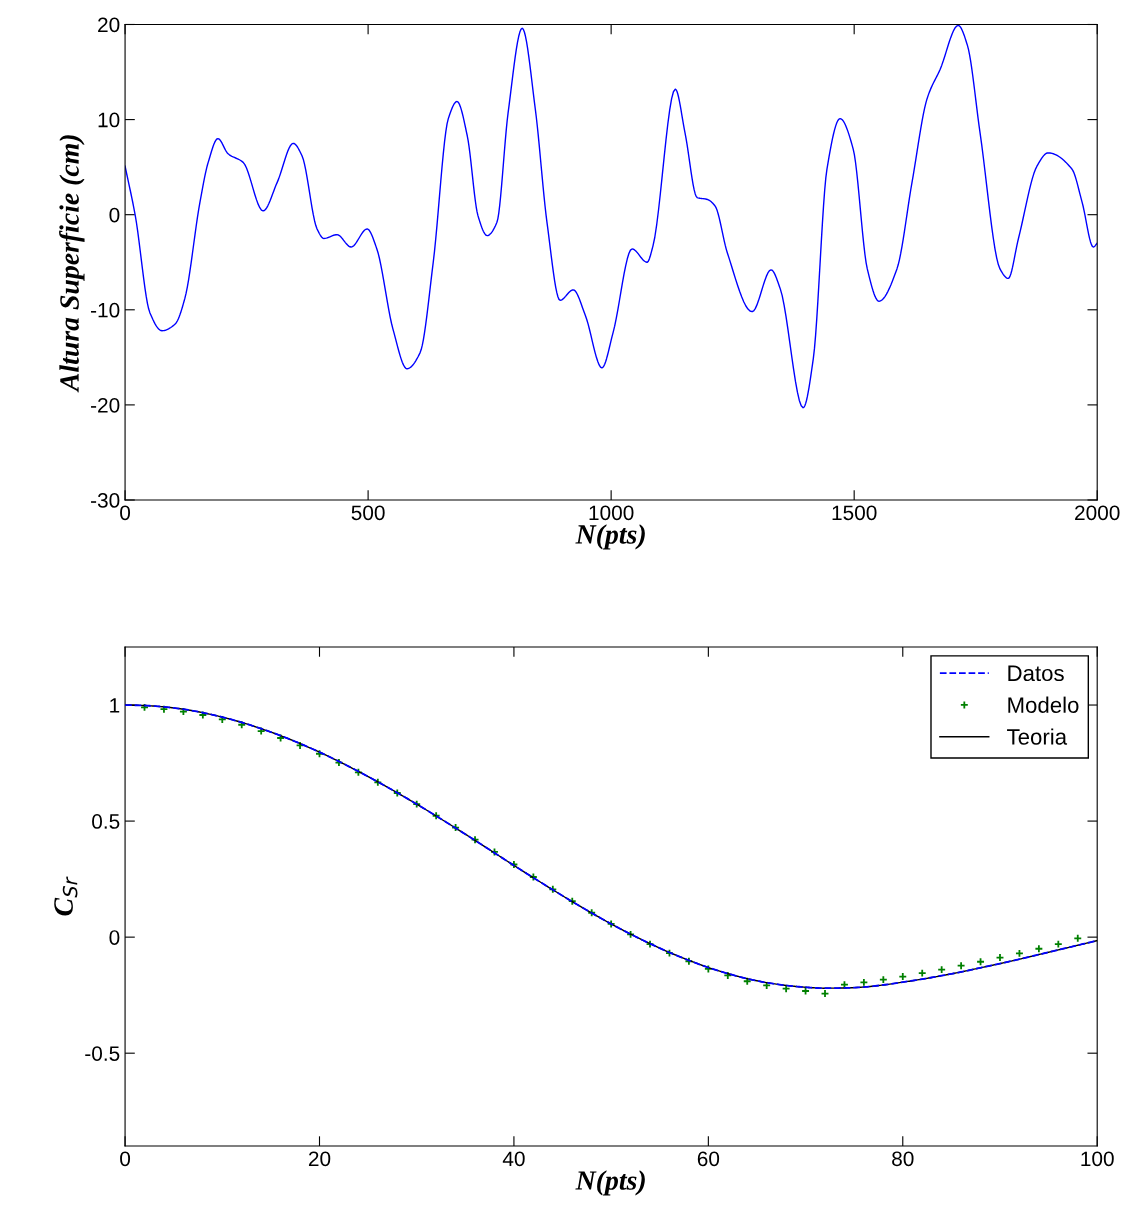 The height and width of the screenshot is (1224, 1137). What do you see at coordinates (1036, 673) in the screenshot?
I see `legend-label: Datos` at bounding box center [1036, 673].